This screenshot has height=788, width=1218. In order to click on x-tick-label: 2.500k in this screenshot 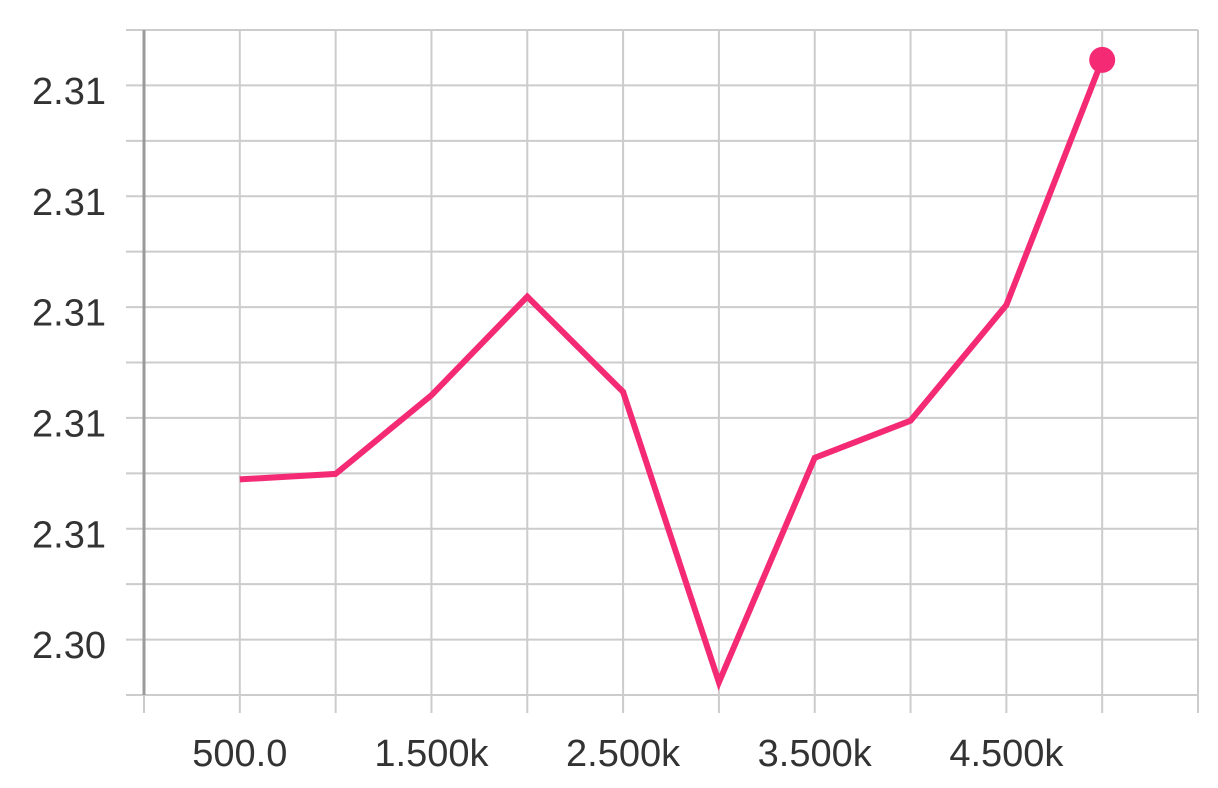, I will do `click(623, 754)`.